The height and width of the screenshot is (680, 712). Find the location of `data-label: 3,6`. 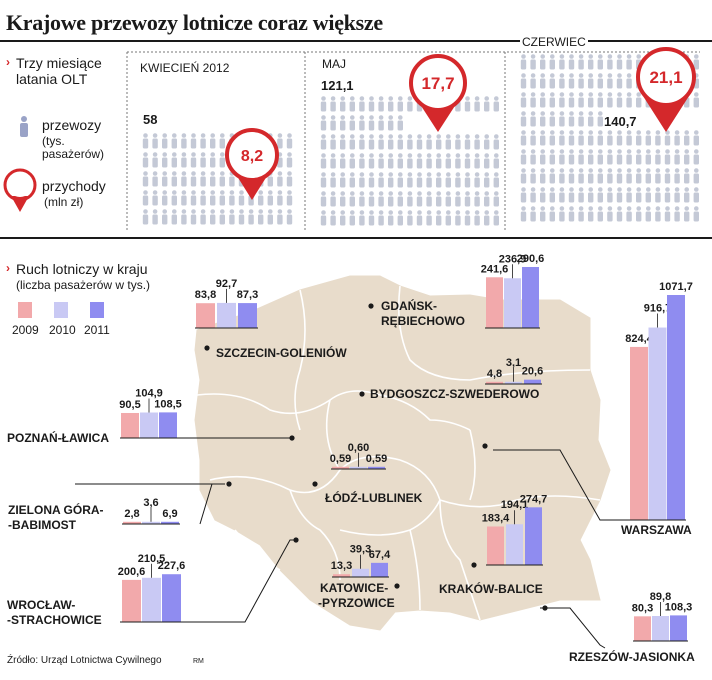

data-label: 3,6 is located at coordinates (150, 503).